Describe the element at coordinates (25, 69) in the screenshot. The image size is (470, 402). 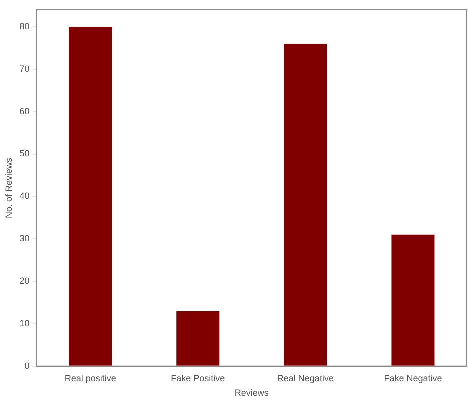
I see `y-tick-label: 70` at that location.